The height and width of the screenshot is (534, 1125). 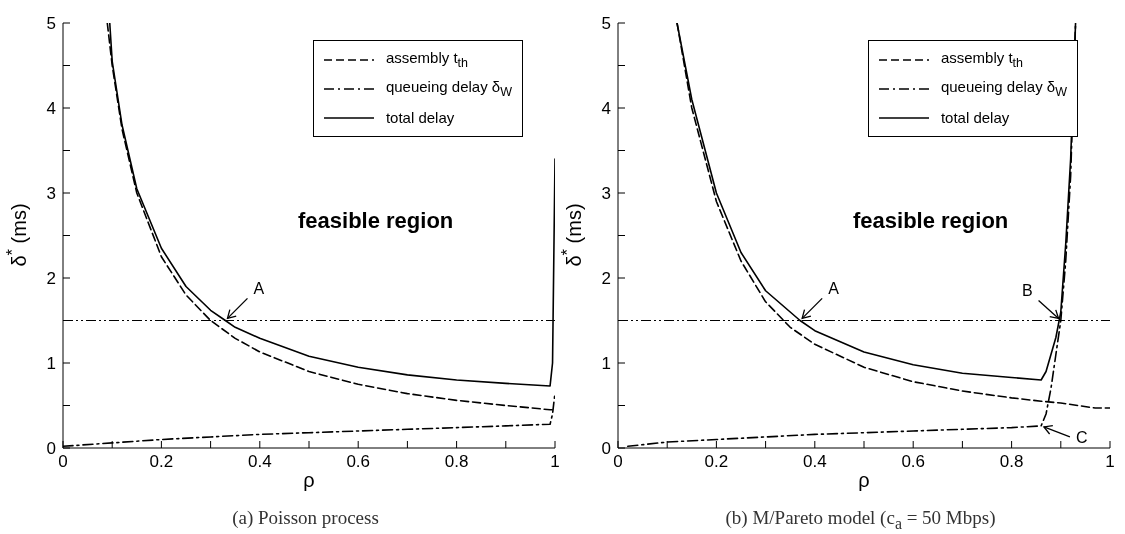 What do you see at coordinates (305, 518) in the screenshot?
I see `text: (a) Poisson process` at bounding box center [305, 518].